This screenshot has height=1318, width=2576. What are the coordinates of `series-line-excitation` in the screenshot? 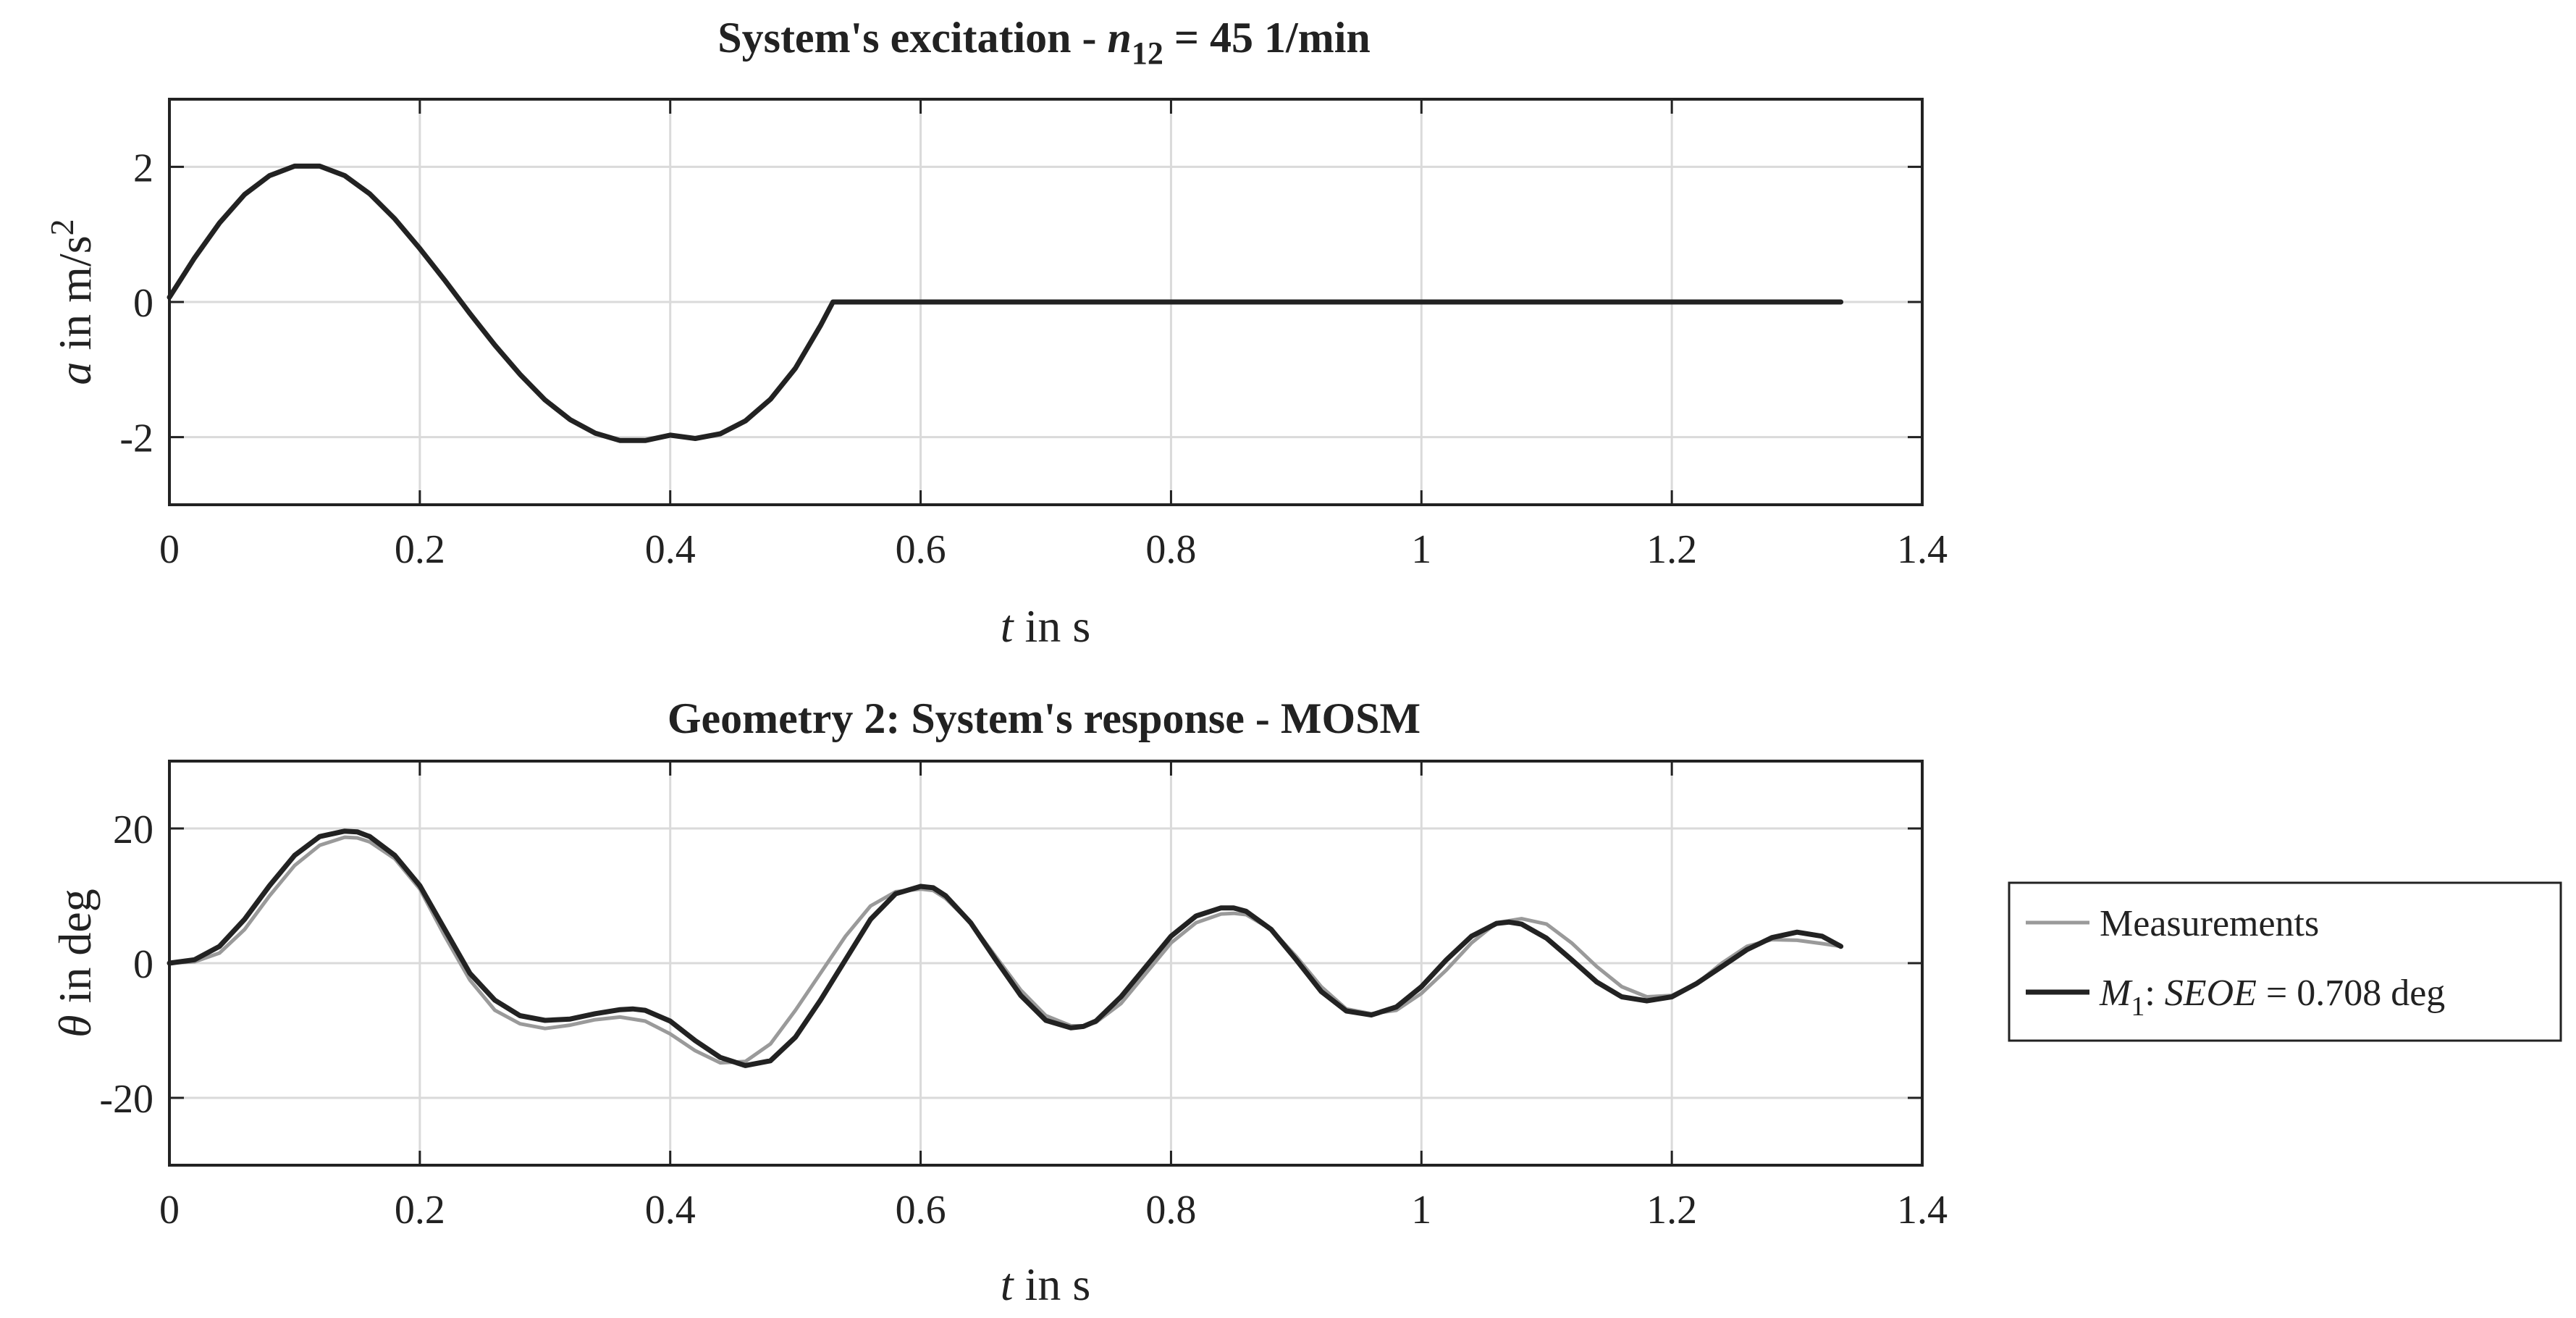 It's located at (1005, 303).